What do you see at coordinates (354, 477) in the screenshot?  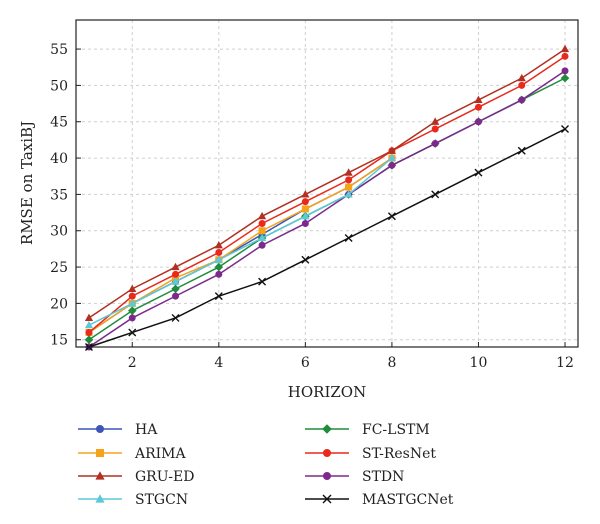 I see `legend-item: STDN` at bounding box center [354, 477].